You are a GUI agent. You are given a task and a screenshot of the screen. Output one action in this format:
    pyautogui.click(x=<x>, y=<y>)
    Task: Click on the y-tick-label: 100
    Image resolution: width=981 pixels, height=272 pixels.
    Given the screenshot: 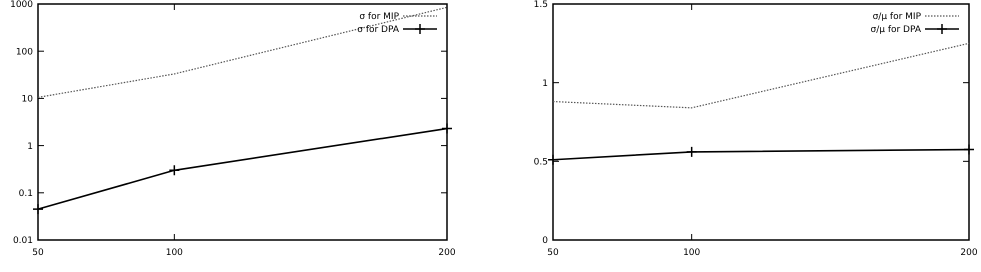 What is the action you would take?
    pyautogui.click(x=25, y=52)
    